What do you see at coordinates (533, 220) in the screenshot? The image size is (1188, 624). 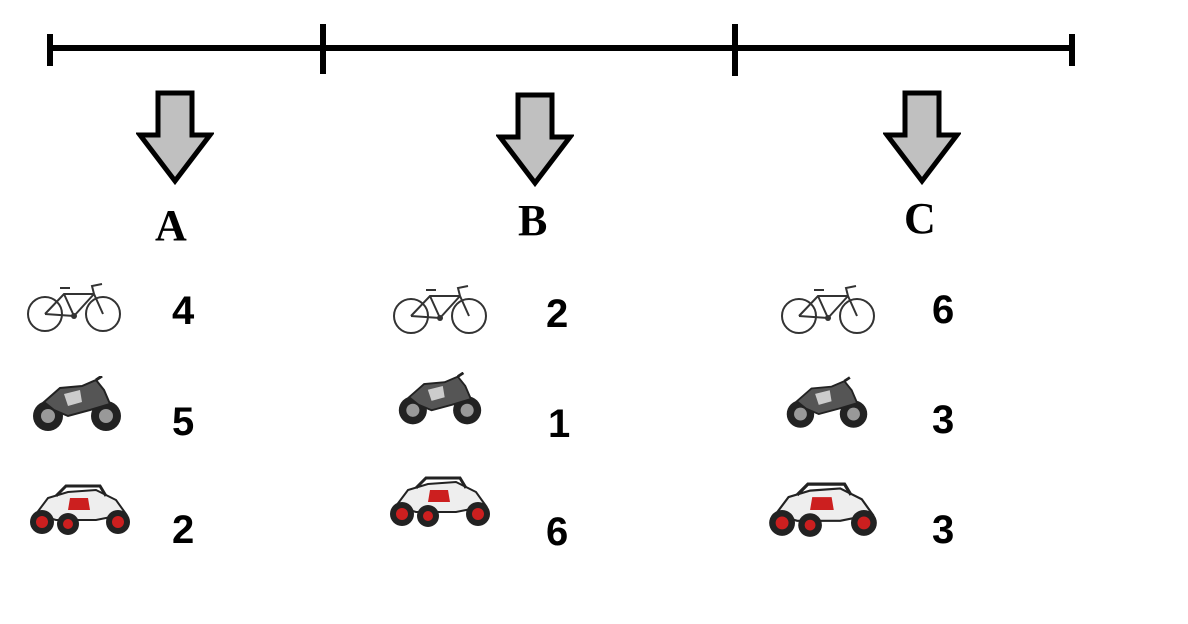 I see `section-label-b: B` at bounding box center [533, 220].